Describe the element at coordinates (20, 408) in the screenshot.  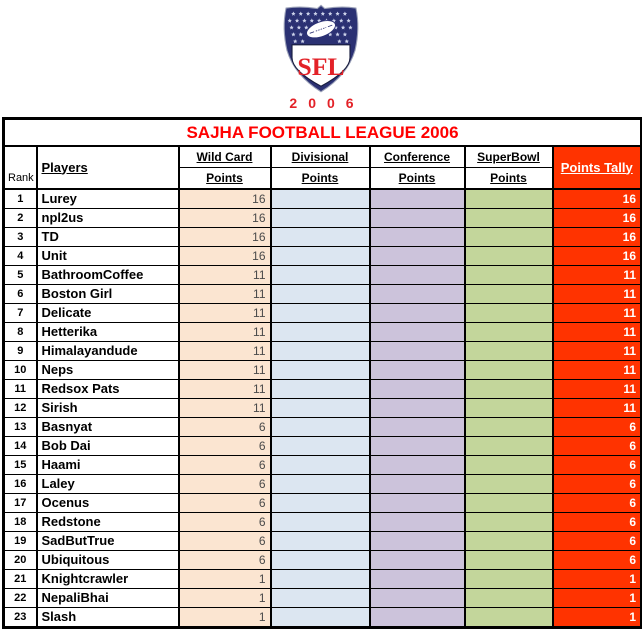
I see `rank-cell: 12` at that location.